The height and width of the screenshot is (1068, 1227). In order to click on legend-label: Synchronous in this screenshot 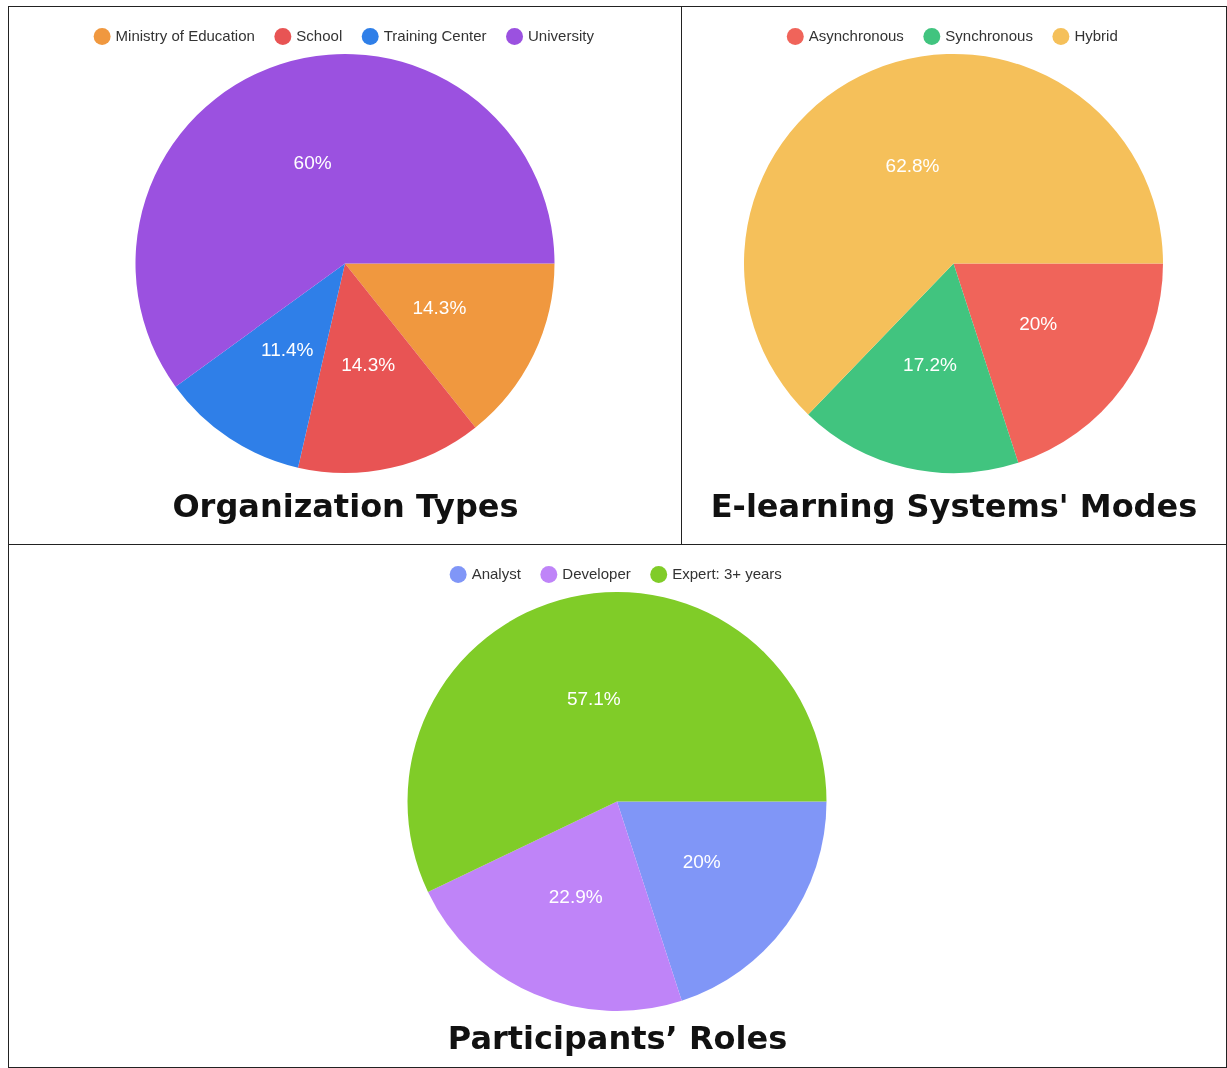, I will do `click(989, 35)`.